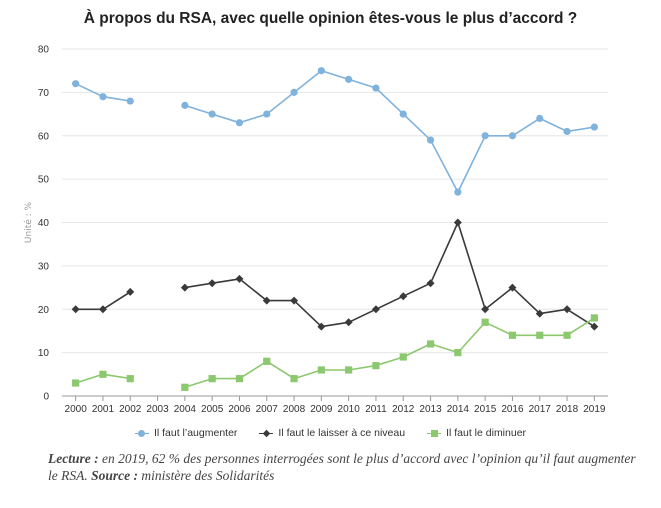 The image size is (661, 508). Describe the element at coordinates (185, 409) in the screenshot. I see `x-tick-label: 2004` at that location.